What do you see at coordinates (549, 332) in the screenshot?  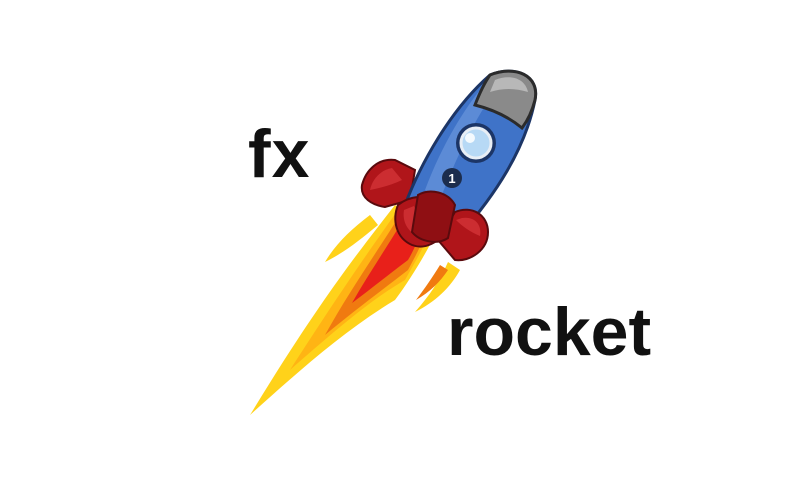 I see `logo-word-rocket: rocket` at bounding box center [549, 332].